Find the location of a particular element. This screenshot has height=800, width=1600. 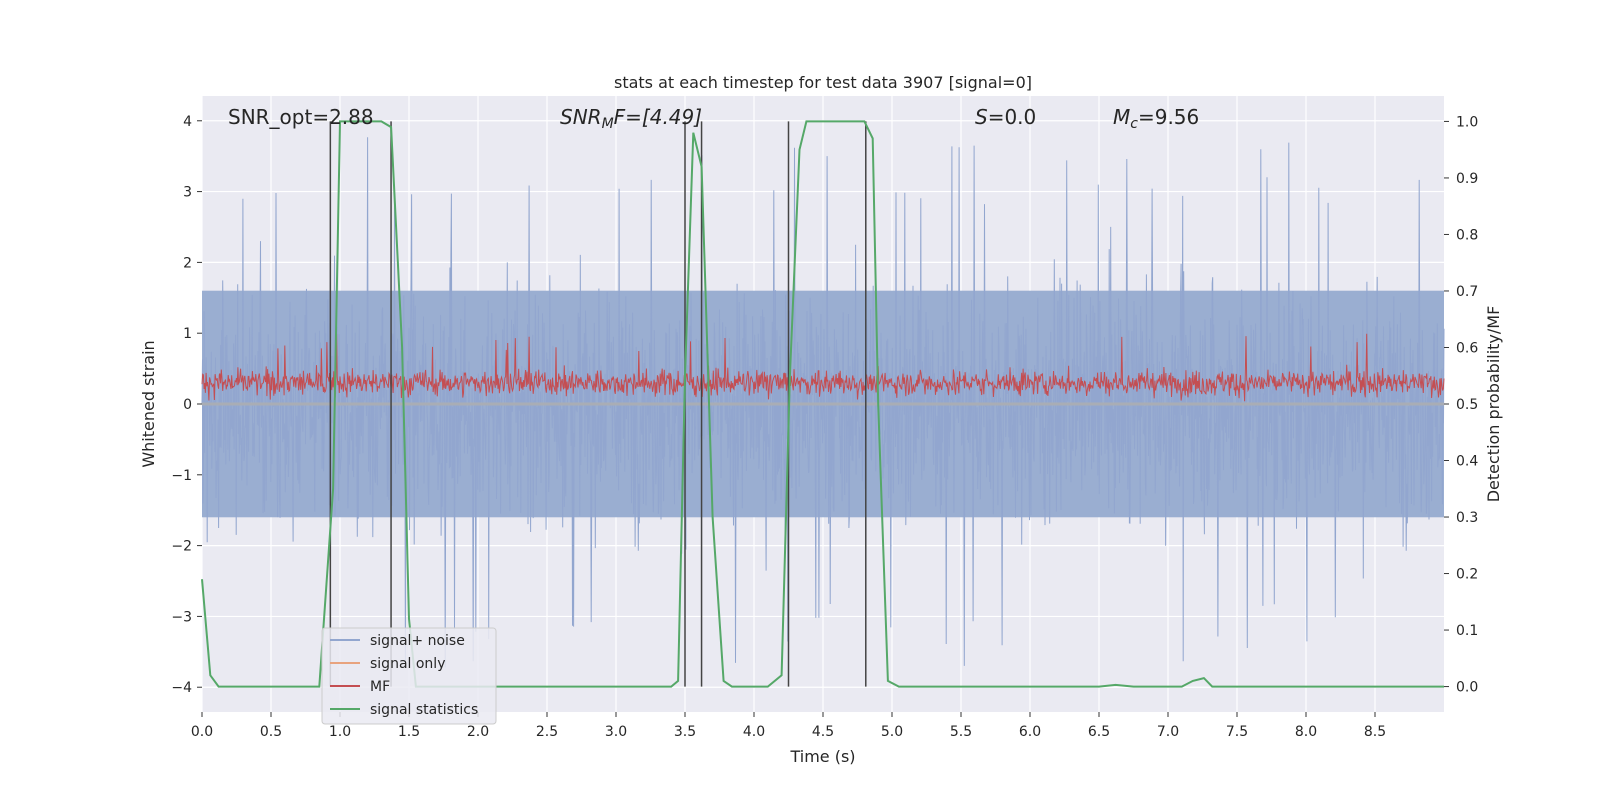

x-tick-label: 5.0 is located at coordinates (892, 732).